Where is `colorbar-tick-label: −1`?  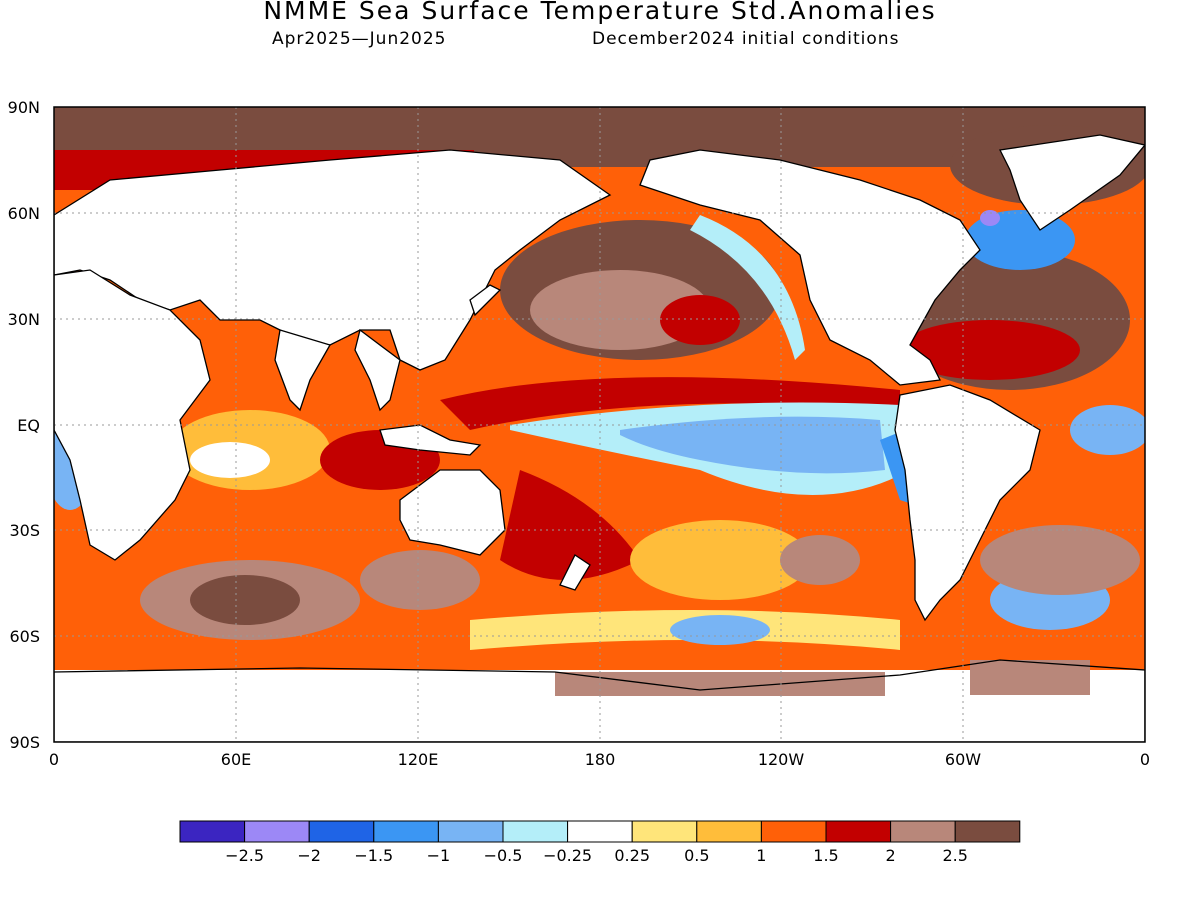
colorbar-tick-label: −1 is located at coordinates (439, 855).